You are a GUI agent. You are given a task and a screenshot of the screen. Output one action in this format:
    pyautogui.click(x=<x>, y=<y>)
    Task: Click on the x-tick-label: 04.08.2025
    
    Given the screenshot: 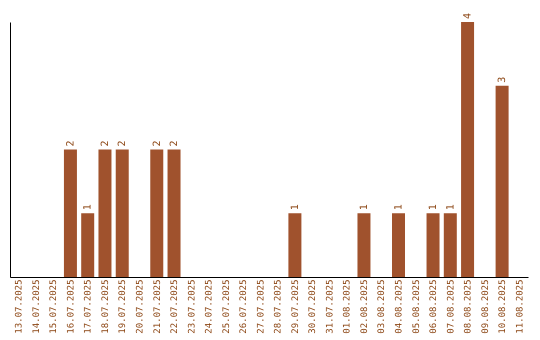 What is the action you would take?
    pyautogui.click(x=399, y=307)
    